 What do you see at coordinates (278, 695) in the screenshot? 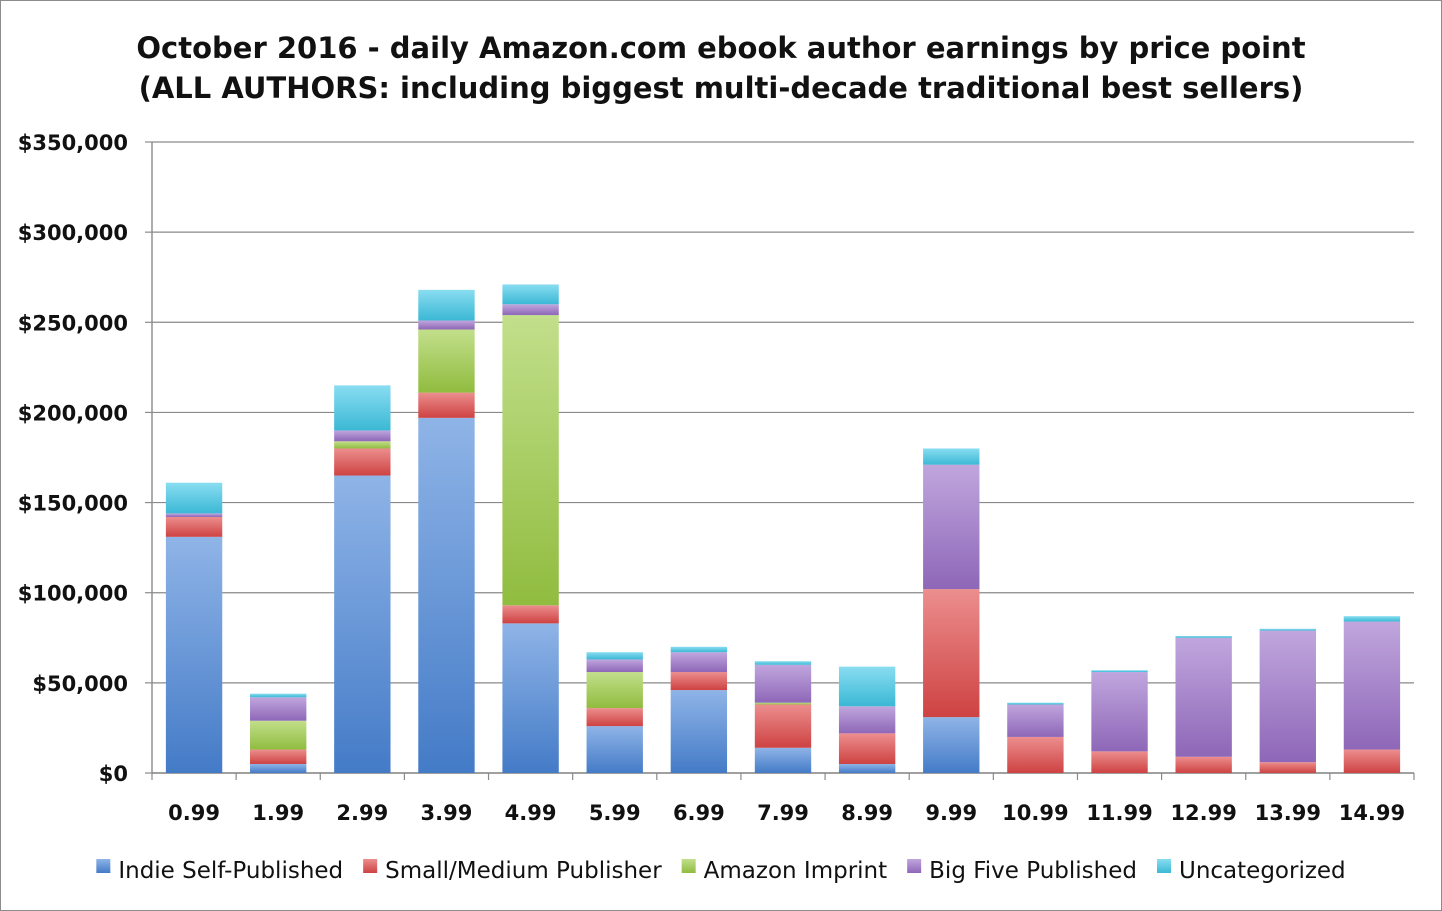
I see `bar-1.99-uncategorized` at bounding box center [278, 695].